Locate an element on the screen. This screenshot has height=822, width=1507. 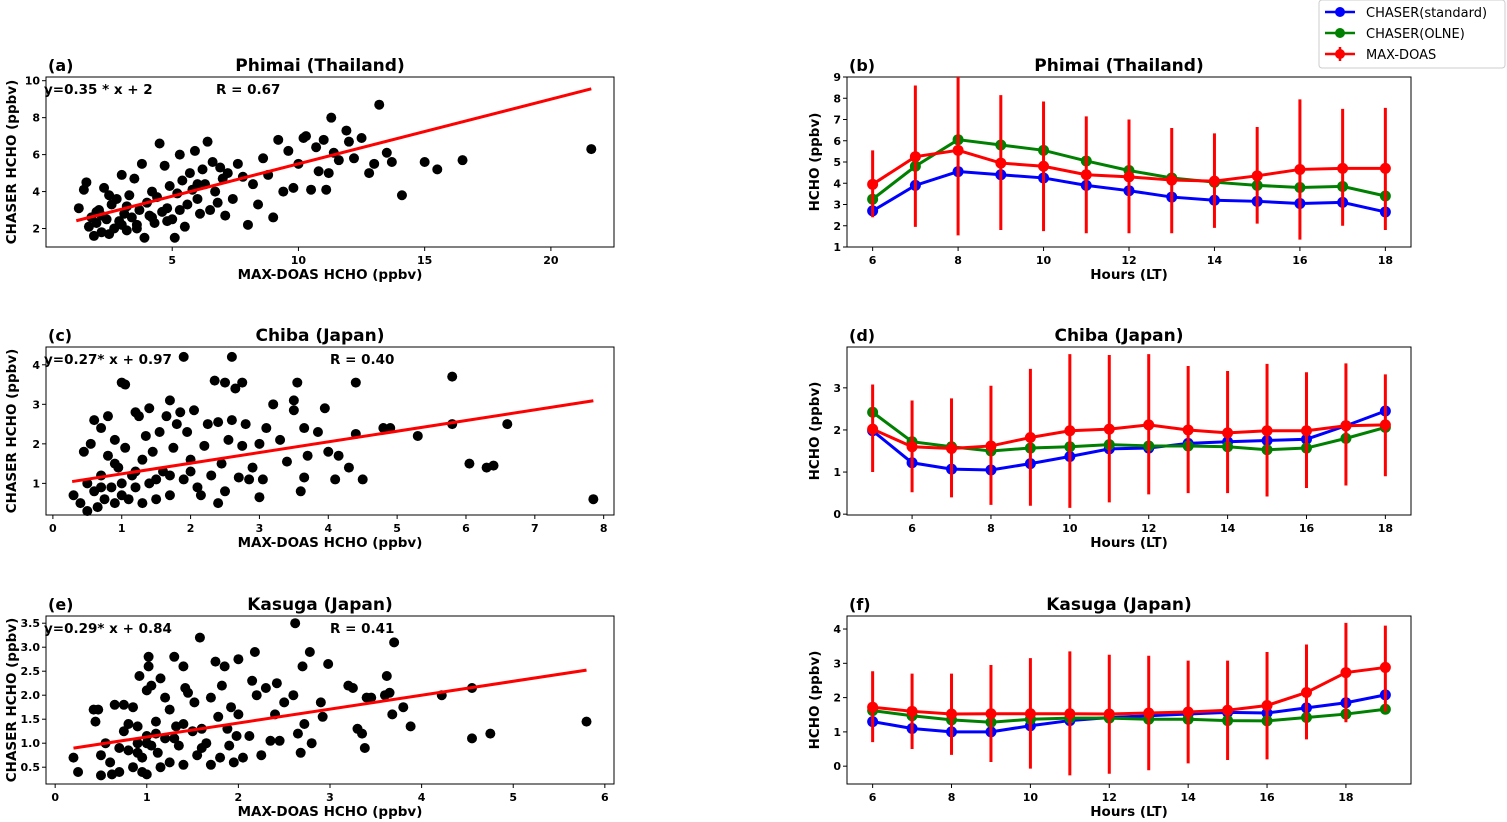
x-tick-label: 2 is located at coordinates (191, 528).